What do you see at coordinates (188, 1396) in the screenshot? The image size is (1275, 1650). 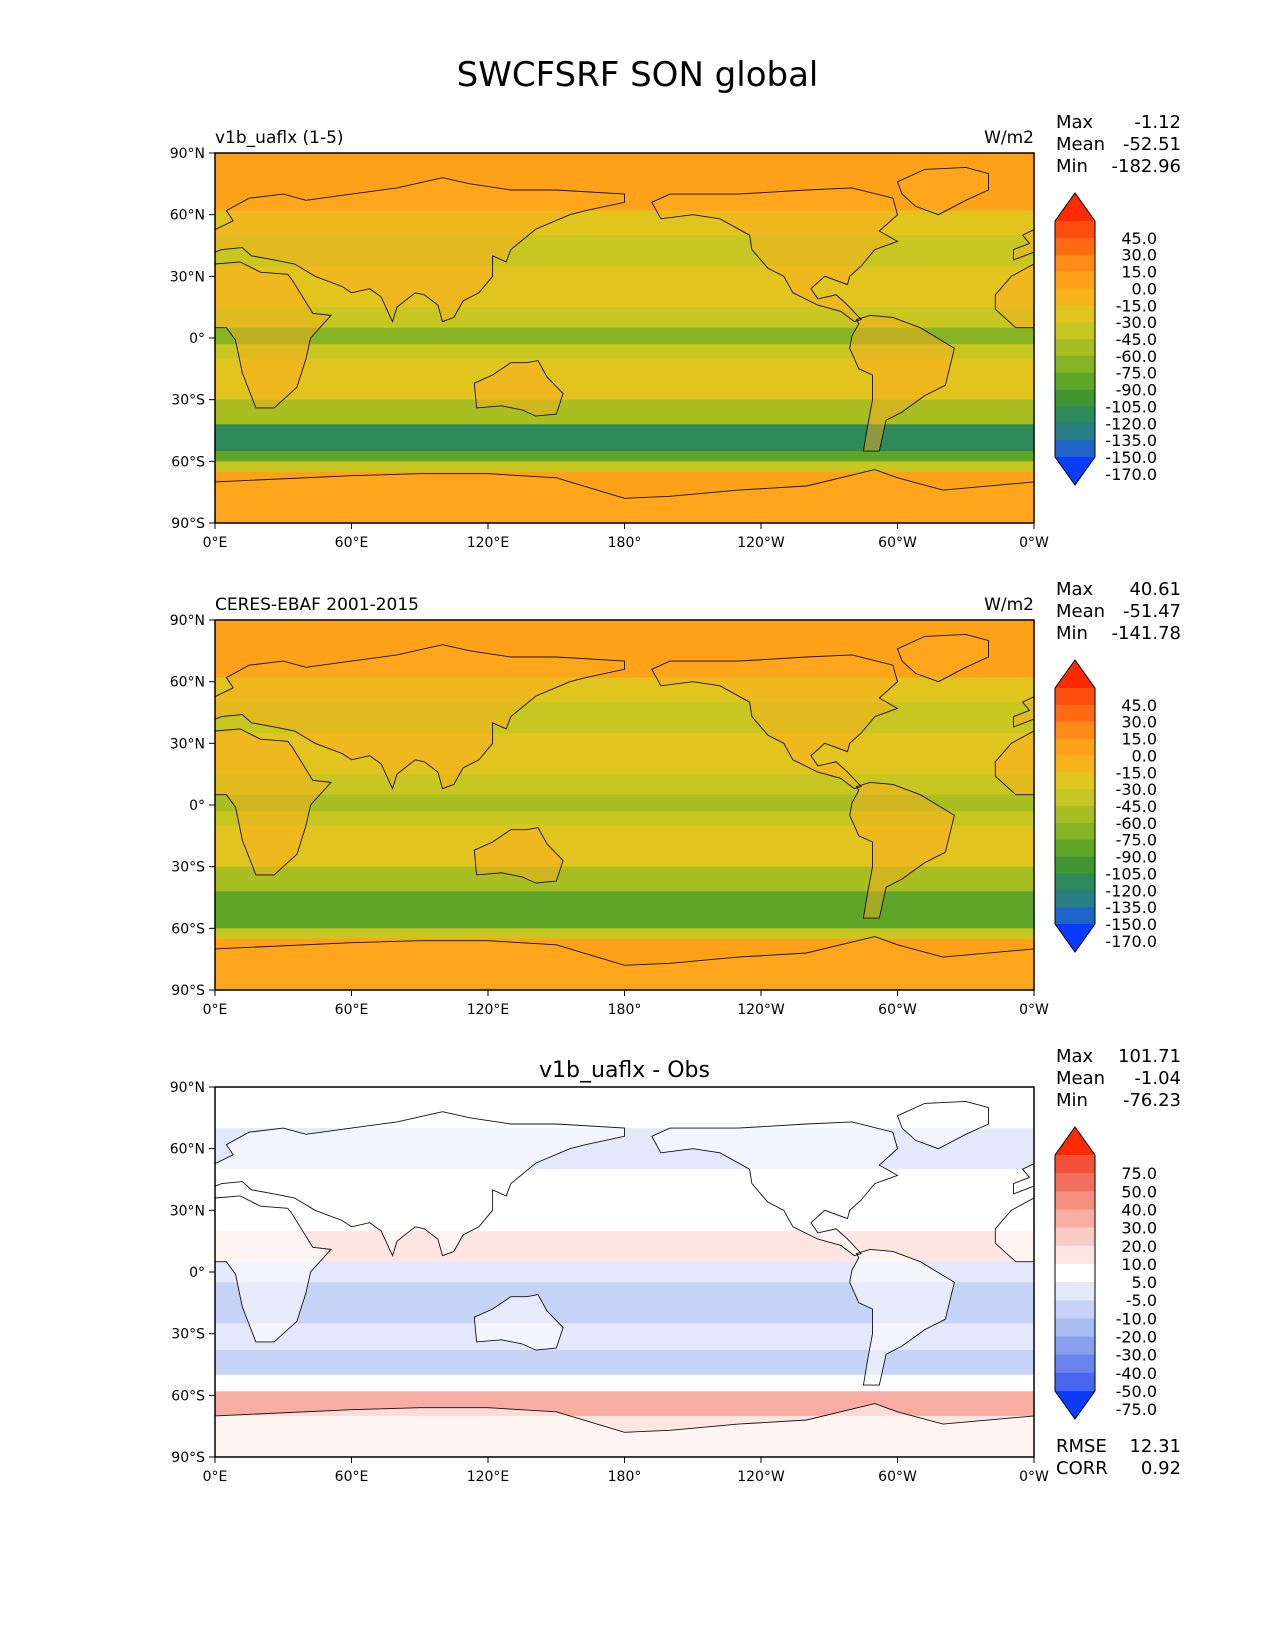 I see `lat-tick-label: 60°S` at bounding box center [188, 1396].